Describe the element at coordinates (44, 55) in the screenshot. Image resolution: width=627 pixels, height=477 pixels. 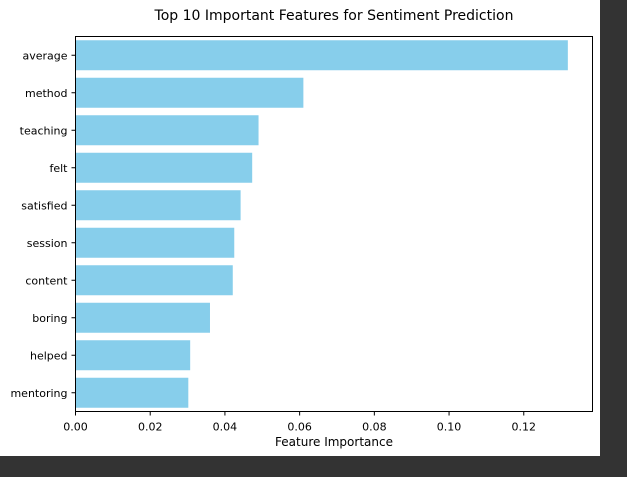
I see `y-tick-label: average` at that location.